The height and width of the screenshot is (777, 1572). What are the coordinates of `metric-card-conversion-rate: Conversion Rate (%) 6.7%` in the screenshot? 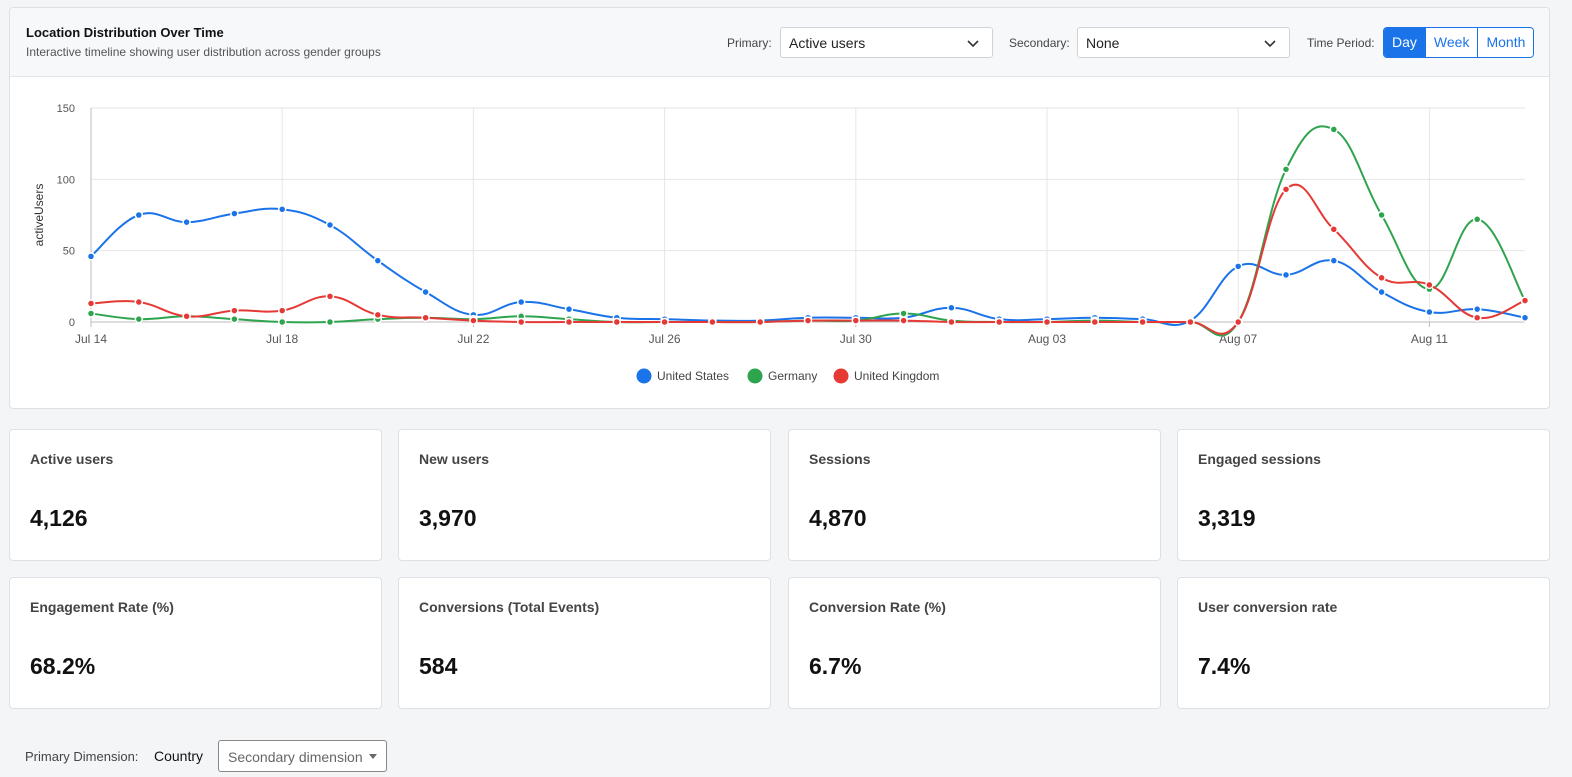 It's located at (974, 643).